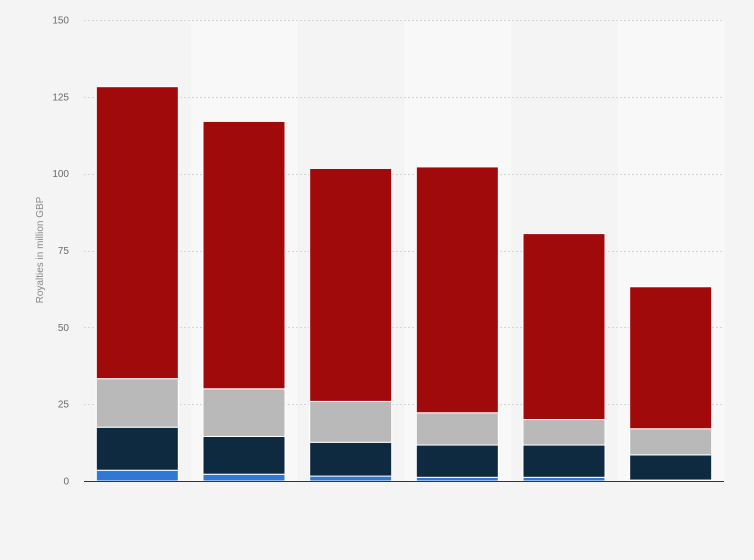 The image size is (754, 560). What do you see at coordinates (60, 174) in the screenshot?
I see `y-tick-label: 100` at bounding box center [60, 174].